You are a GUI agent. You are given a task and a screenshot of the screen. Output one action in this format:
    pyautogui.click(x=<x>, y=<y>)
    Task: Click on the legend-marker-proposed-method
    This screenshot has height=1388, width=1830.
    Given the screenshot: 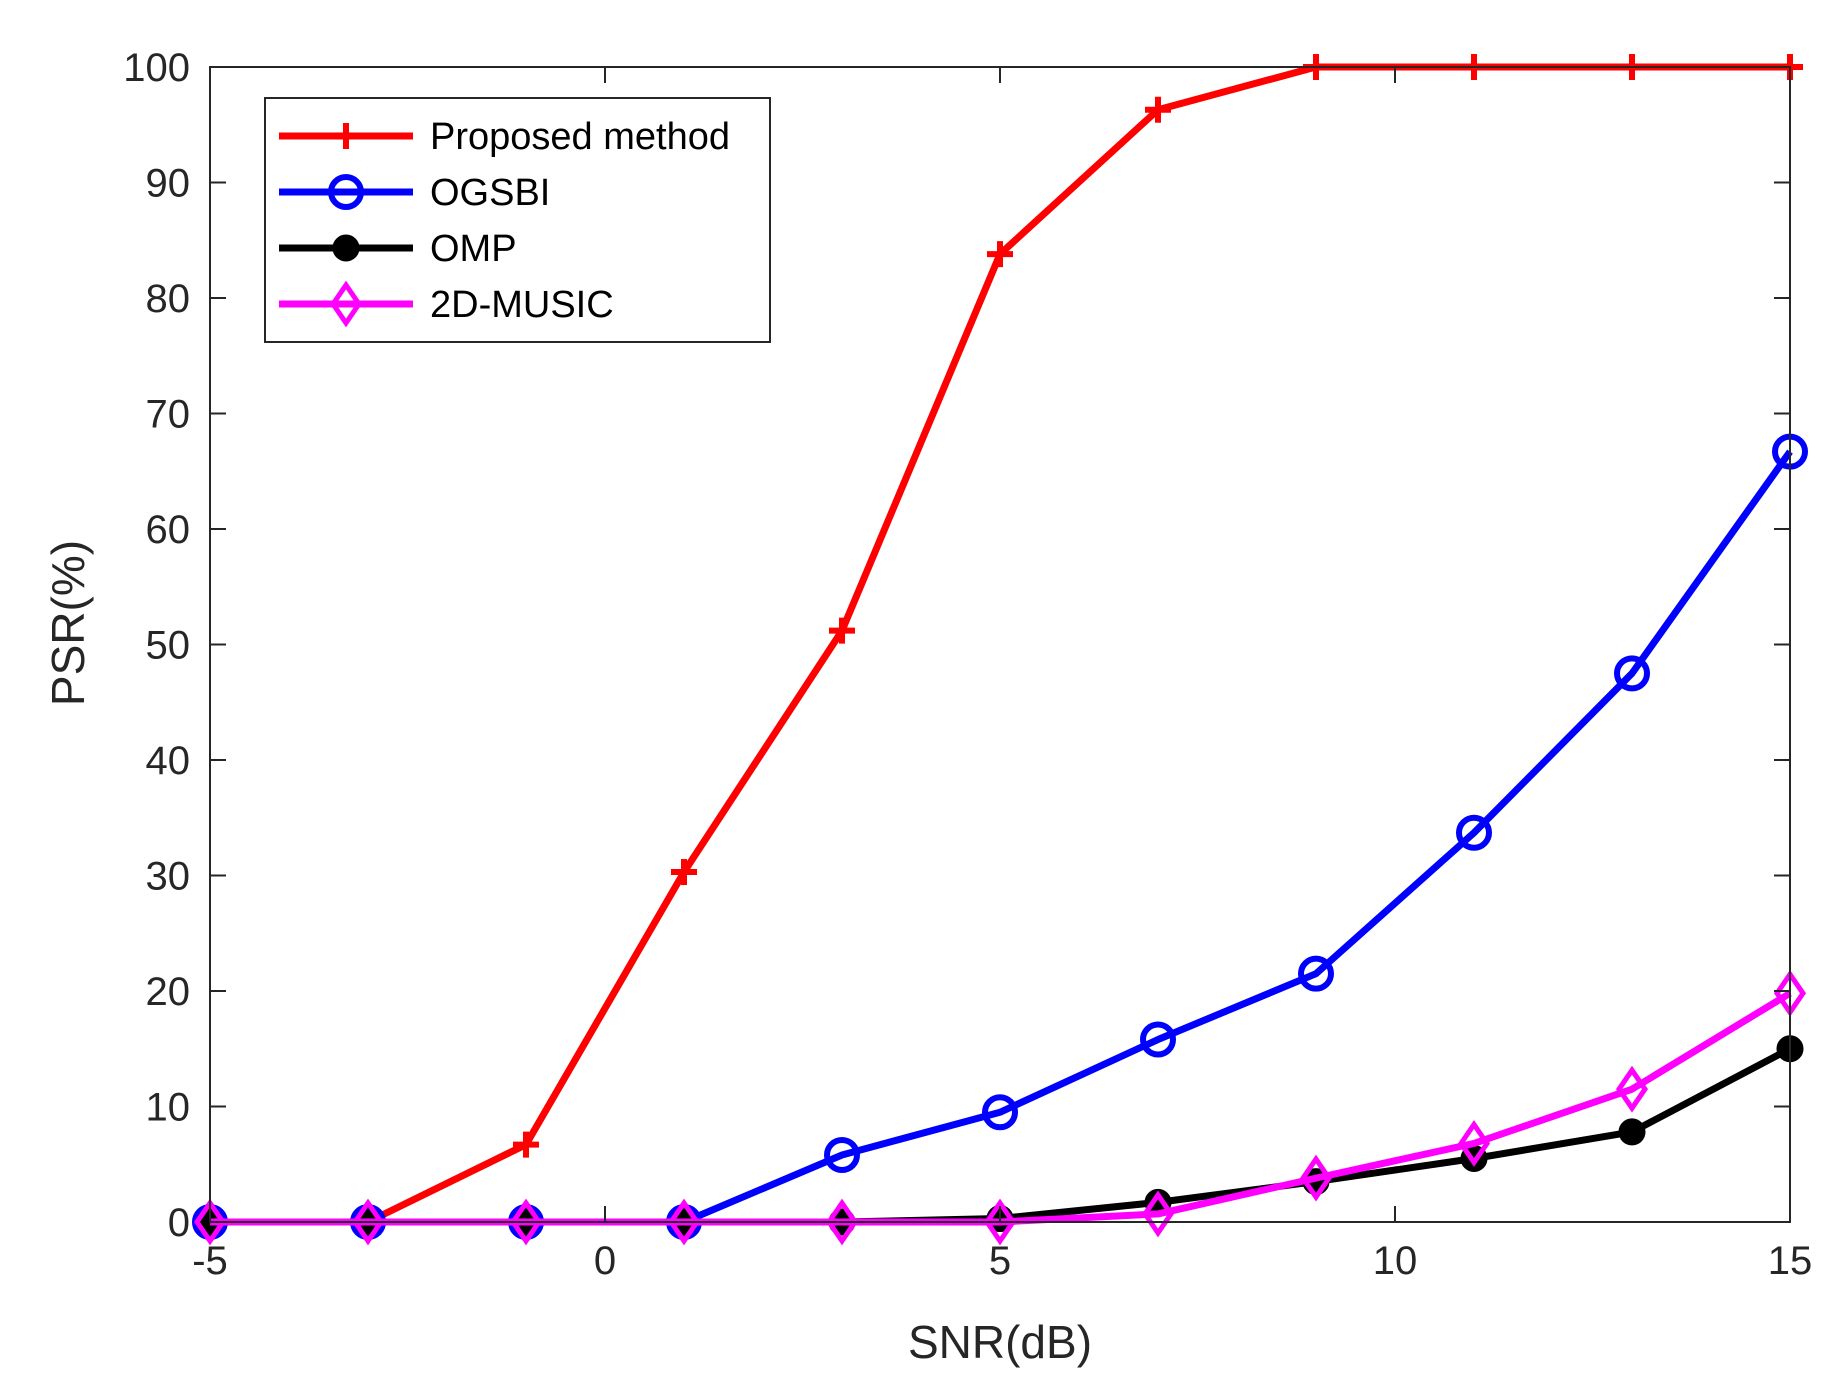 What is the action you would take?
    pyautogui.click(x=346, y=136)
    